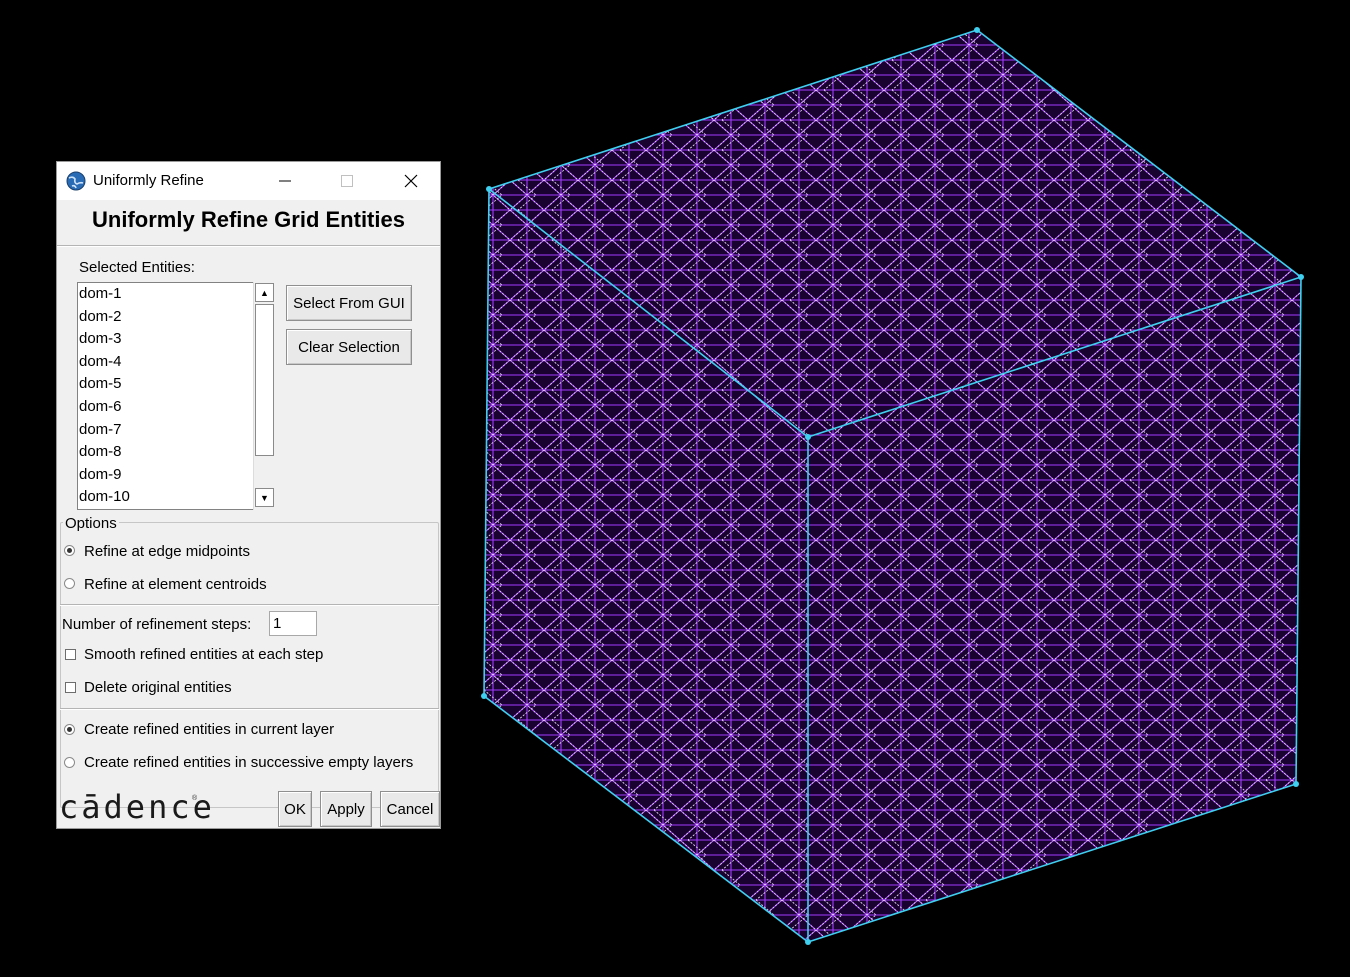  Describe the element at coordinates (137, 267) in the screenshot. I see `selected-entities-label: Selected Entities:` at that location.